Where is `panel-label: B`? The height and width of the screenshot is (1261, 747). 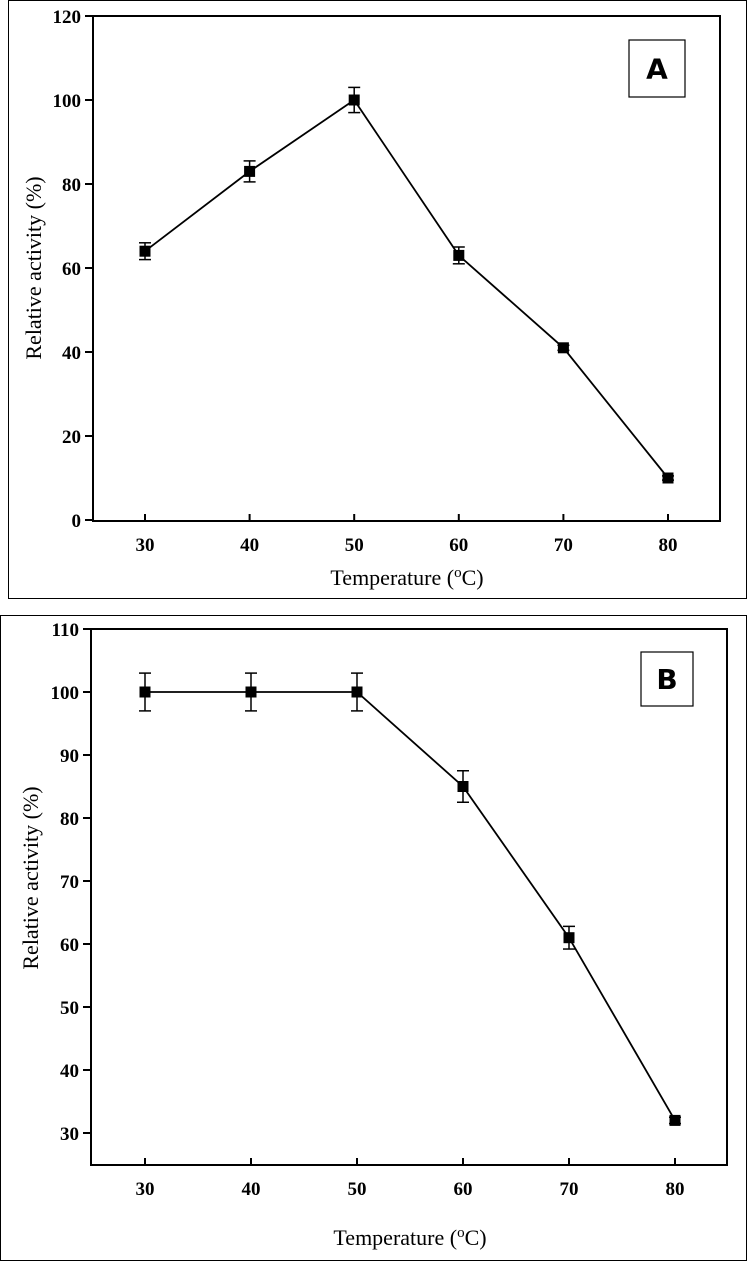 panel-label: B is located at coordinates (666, 679).